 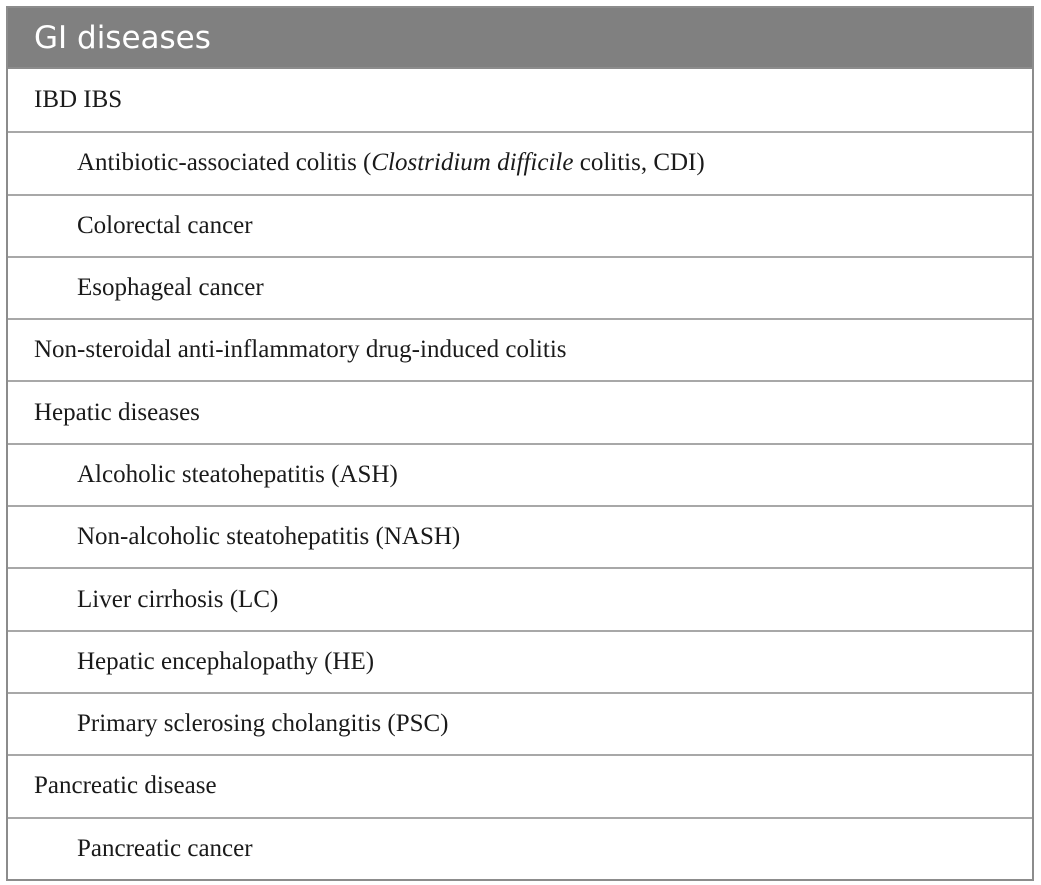 I want to click on table-header: GI diseases, so click(x=520, y=38).